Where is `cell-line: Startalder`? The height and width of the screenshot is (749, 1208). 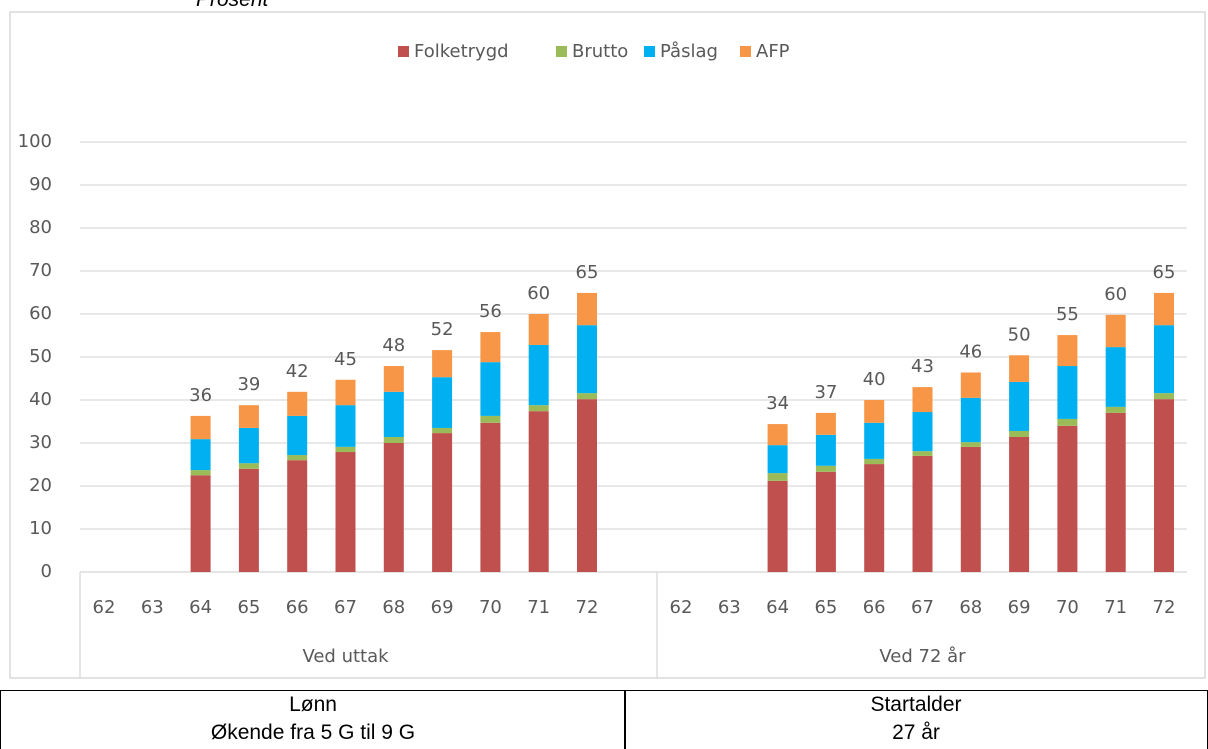
cell-line: Startalder is located at coordinates (916, 704).